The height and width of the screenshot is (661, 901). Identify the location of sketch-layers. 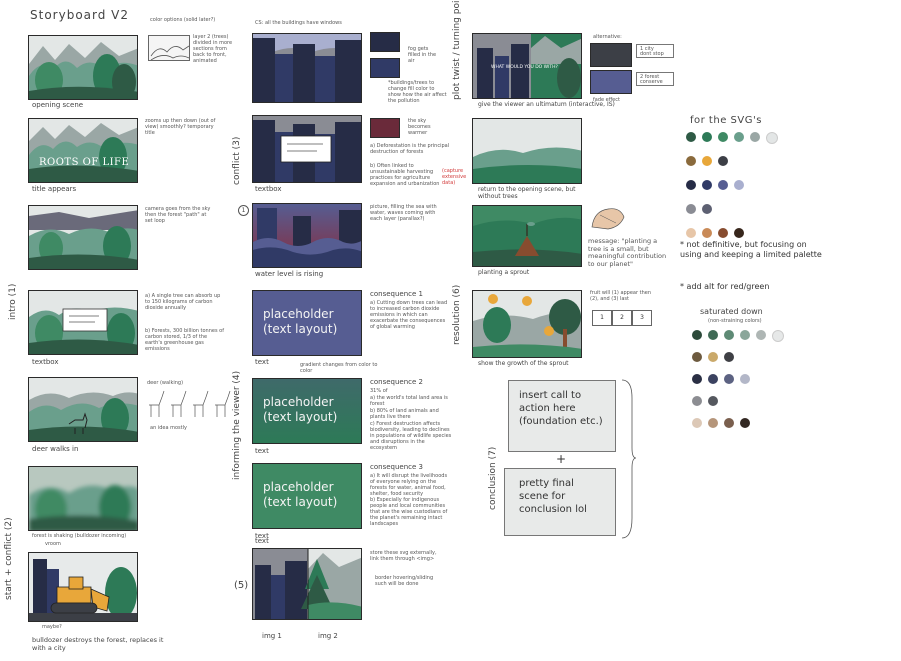
(169, 48).